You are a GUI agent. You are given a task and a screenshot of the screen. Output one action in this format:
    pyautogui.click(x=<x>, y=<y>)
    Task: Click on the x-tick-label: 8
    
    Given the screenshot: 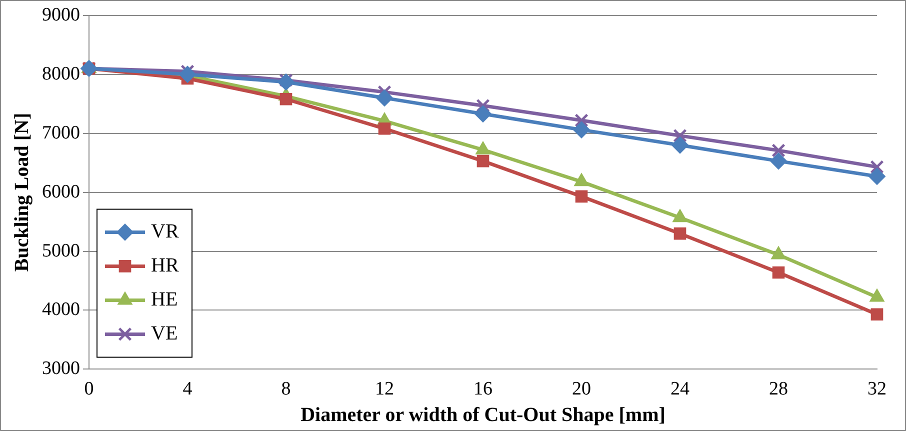 What is the action you would take?
    pyautogui.click(x=286, y=389)
    